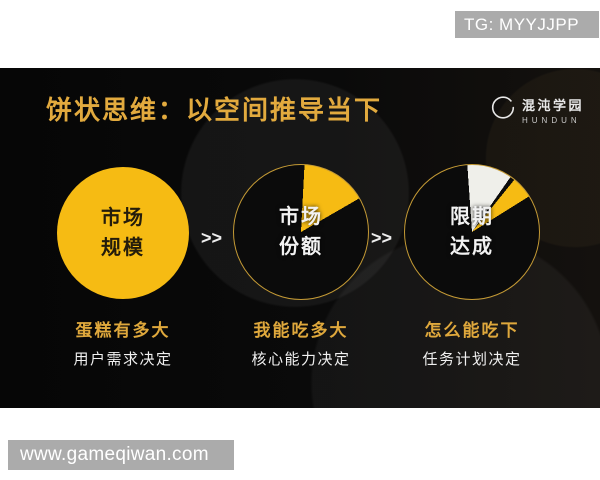 This screenshot has width=600, height=480. I want to click on pie-market-size-label: 市场 规模, so click(123, 233).